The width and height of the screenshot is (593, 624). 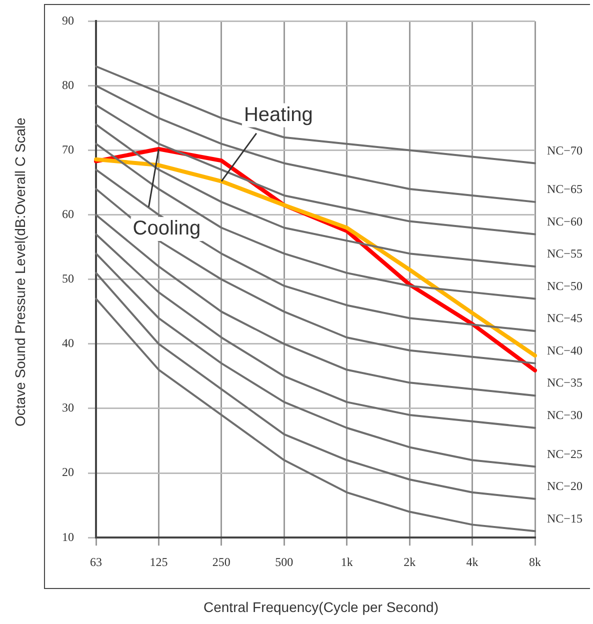 What do you see at coordinates (321, 607) in the screenshot?
I see `x-axis-title: Central Frequency(Cycle per Second)` at bounding box center [321, 607].